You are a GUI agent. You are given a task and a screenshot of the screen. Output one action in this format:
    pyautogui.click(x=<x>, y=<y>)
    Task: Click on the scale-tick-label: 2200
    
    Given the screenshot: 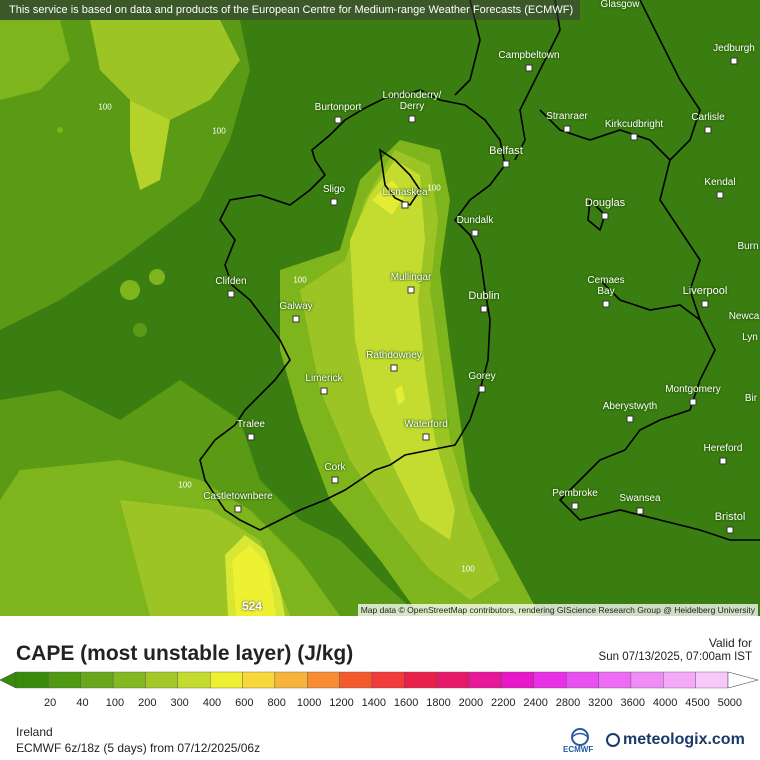 What is the action you would take?
    pyautogui.click(x=503, y=703)
    